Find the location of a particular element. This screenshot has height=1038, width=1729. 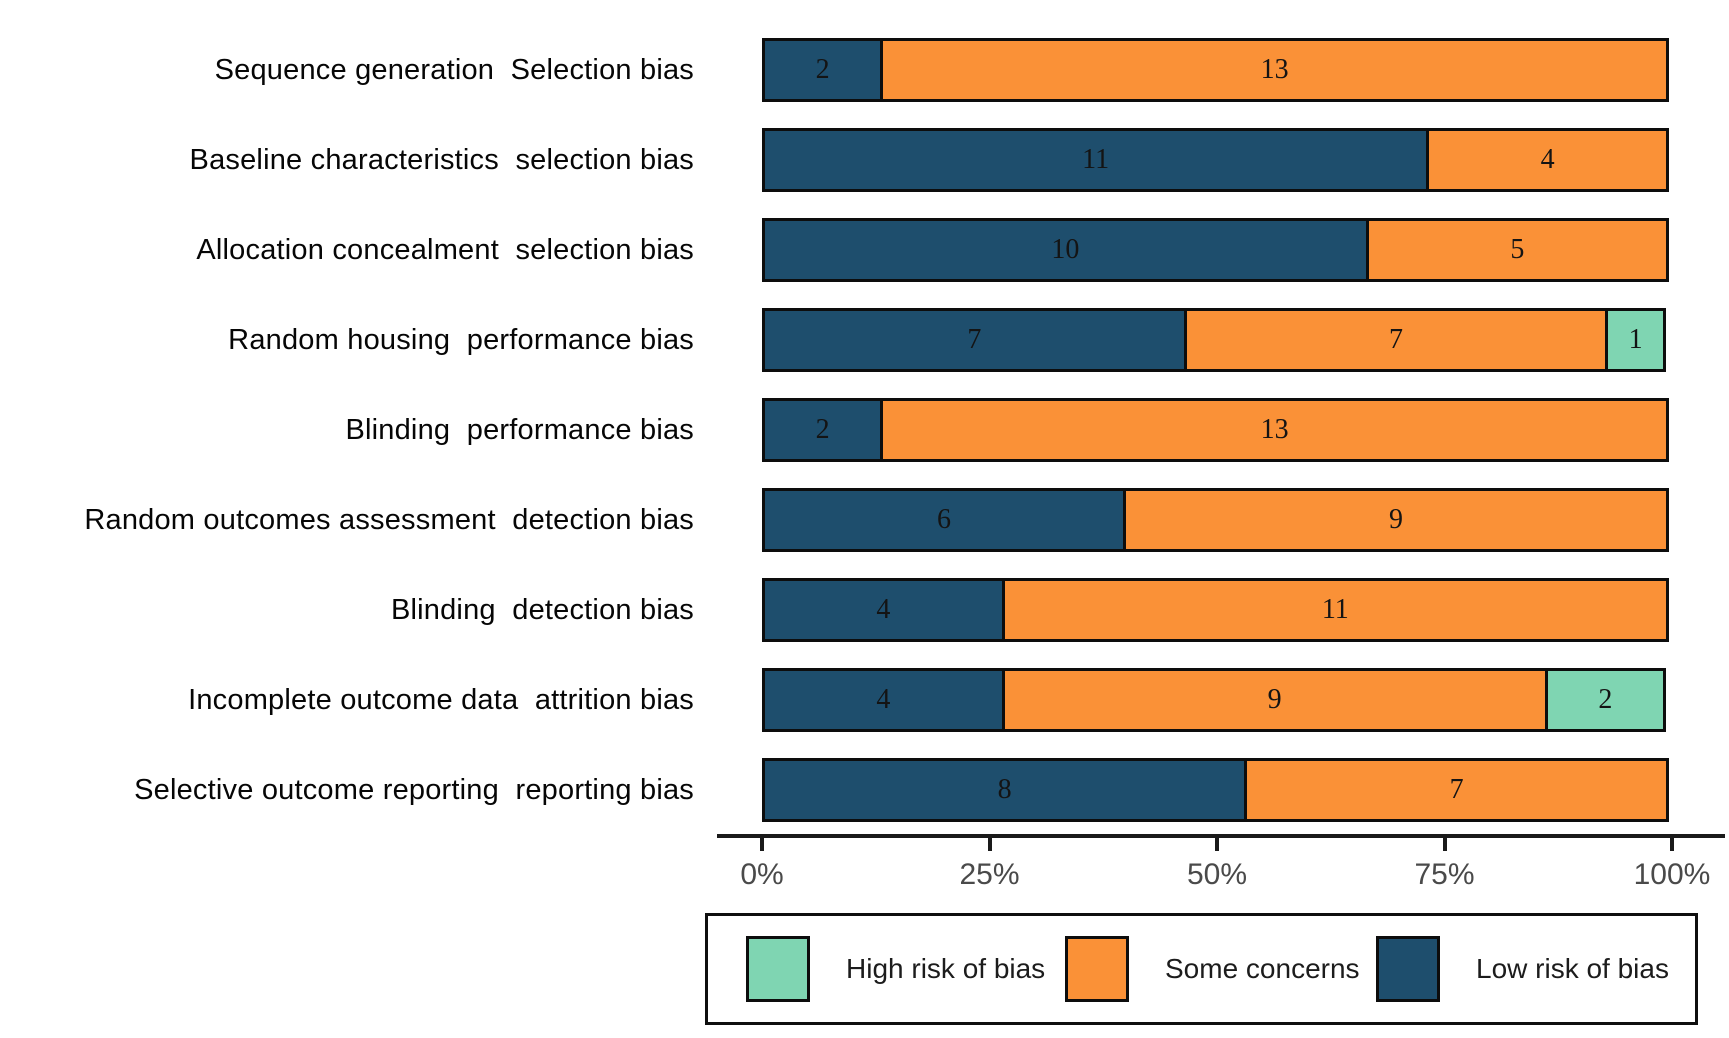

segment-value-label: 10 is located at coordinates (1065, 249).